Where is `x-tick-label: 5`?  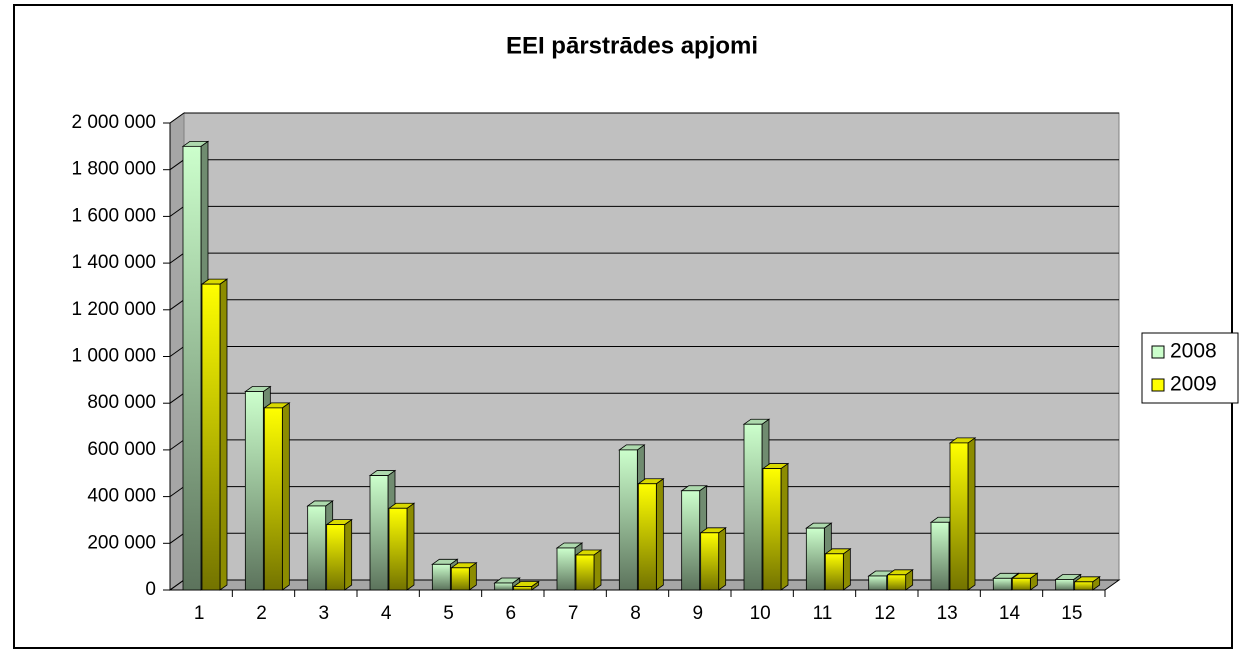 x-tick-label: 5 is located at coordinates (448, 613).